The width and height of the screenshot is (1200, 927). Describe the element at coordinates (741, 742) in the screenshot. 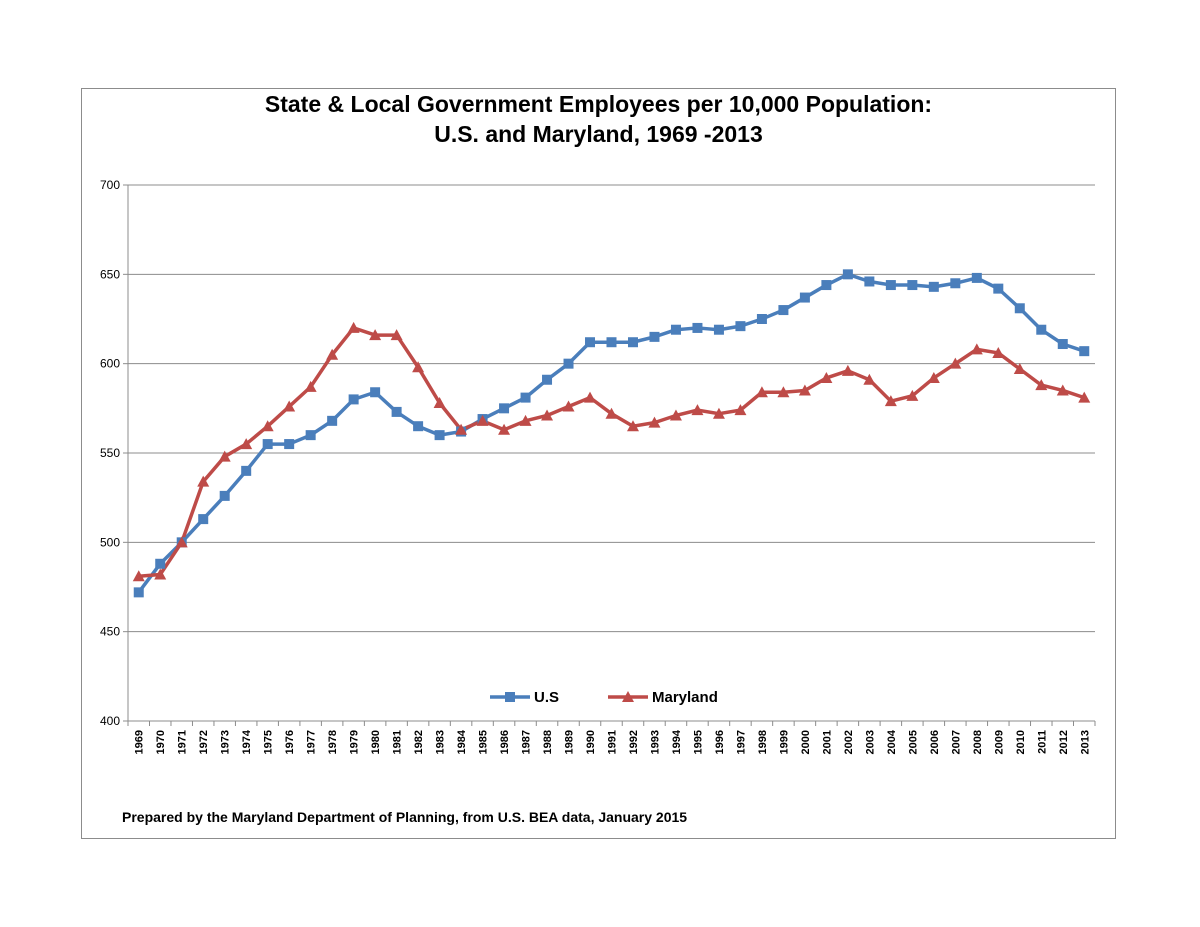

I see `x-tick-label: 1997` at that location.